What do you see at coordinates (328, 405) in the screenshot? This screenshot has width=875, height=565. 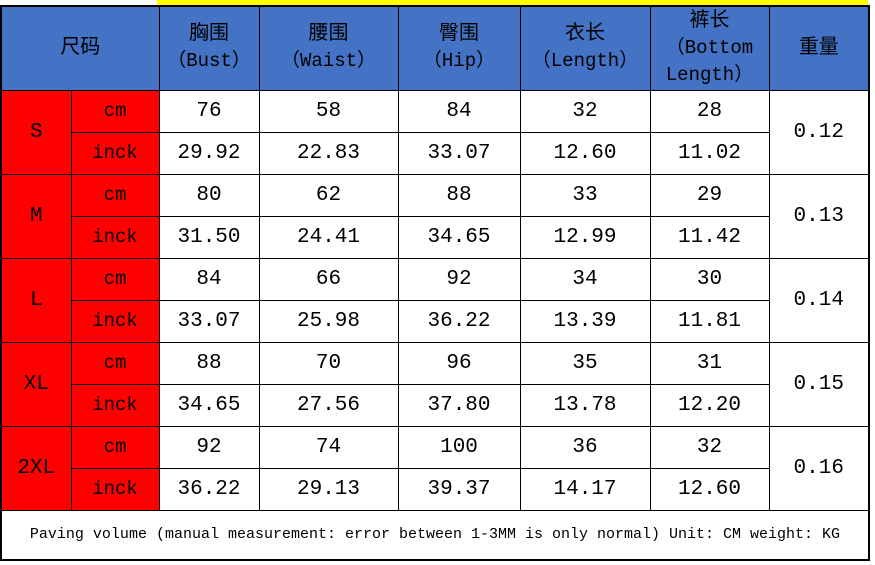 I see `table-cell: 27.56` at bounding box center [328, 405].